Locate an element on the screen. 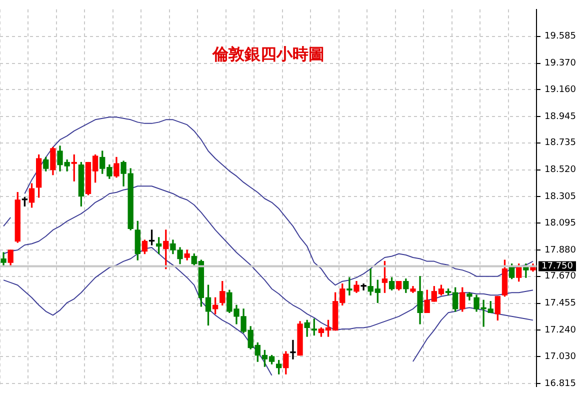  y-tick-label: 18.735 is located at coordinates (560, 143).